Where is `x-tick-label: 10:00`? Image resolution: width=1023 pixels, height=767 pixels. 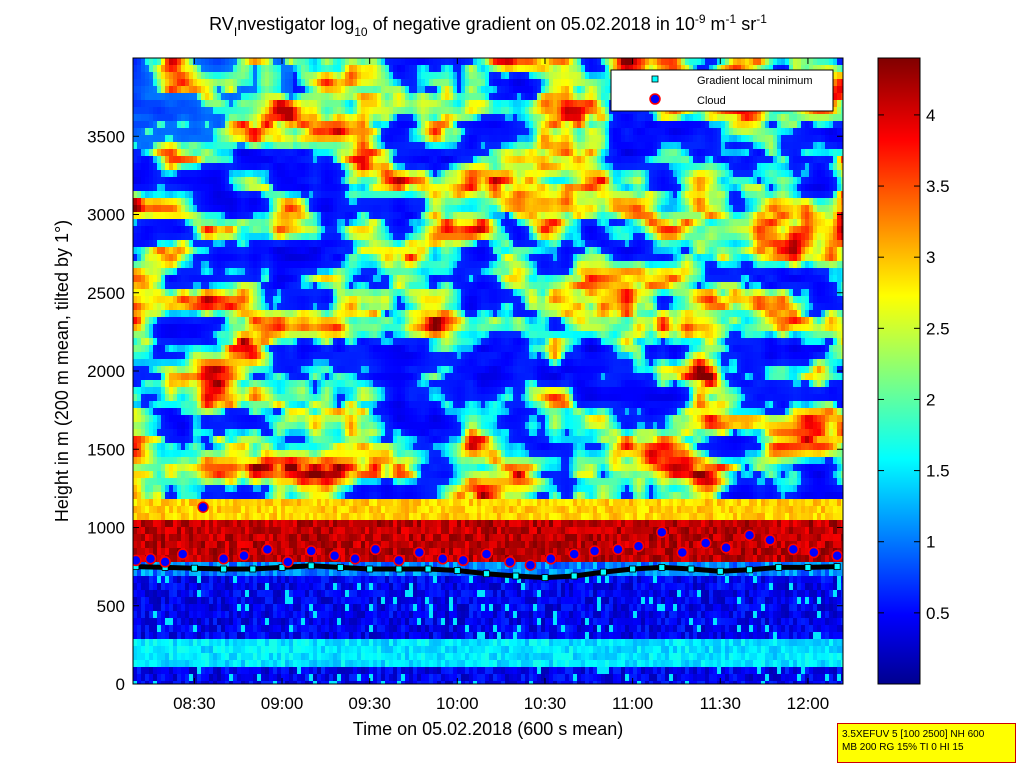
x-tick-label: 10:00 is located at coordinates (457, 703).